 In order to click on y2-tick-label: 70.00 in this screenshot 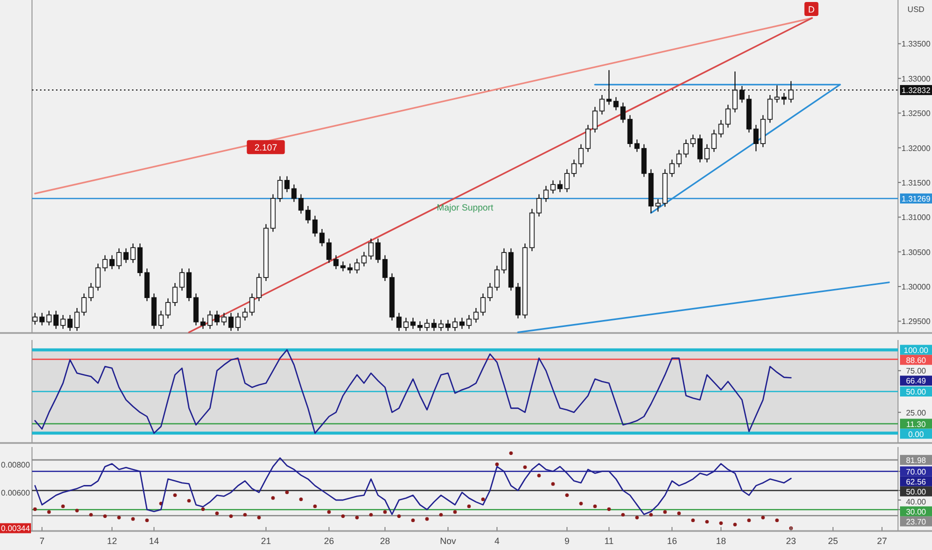, I will do `click(916, 471)`.